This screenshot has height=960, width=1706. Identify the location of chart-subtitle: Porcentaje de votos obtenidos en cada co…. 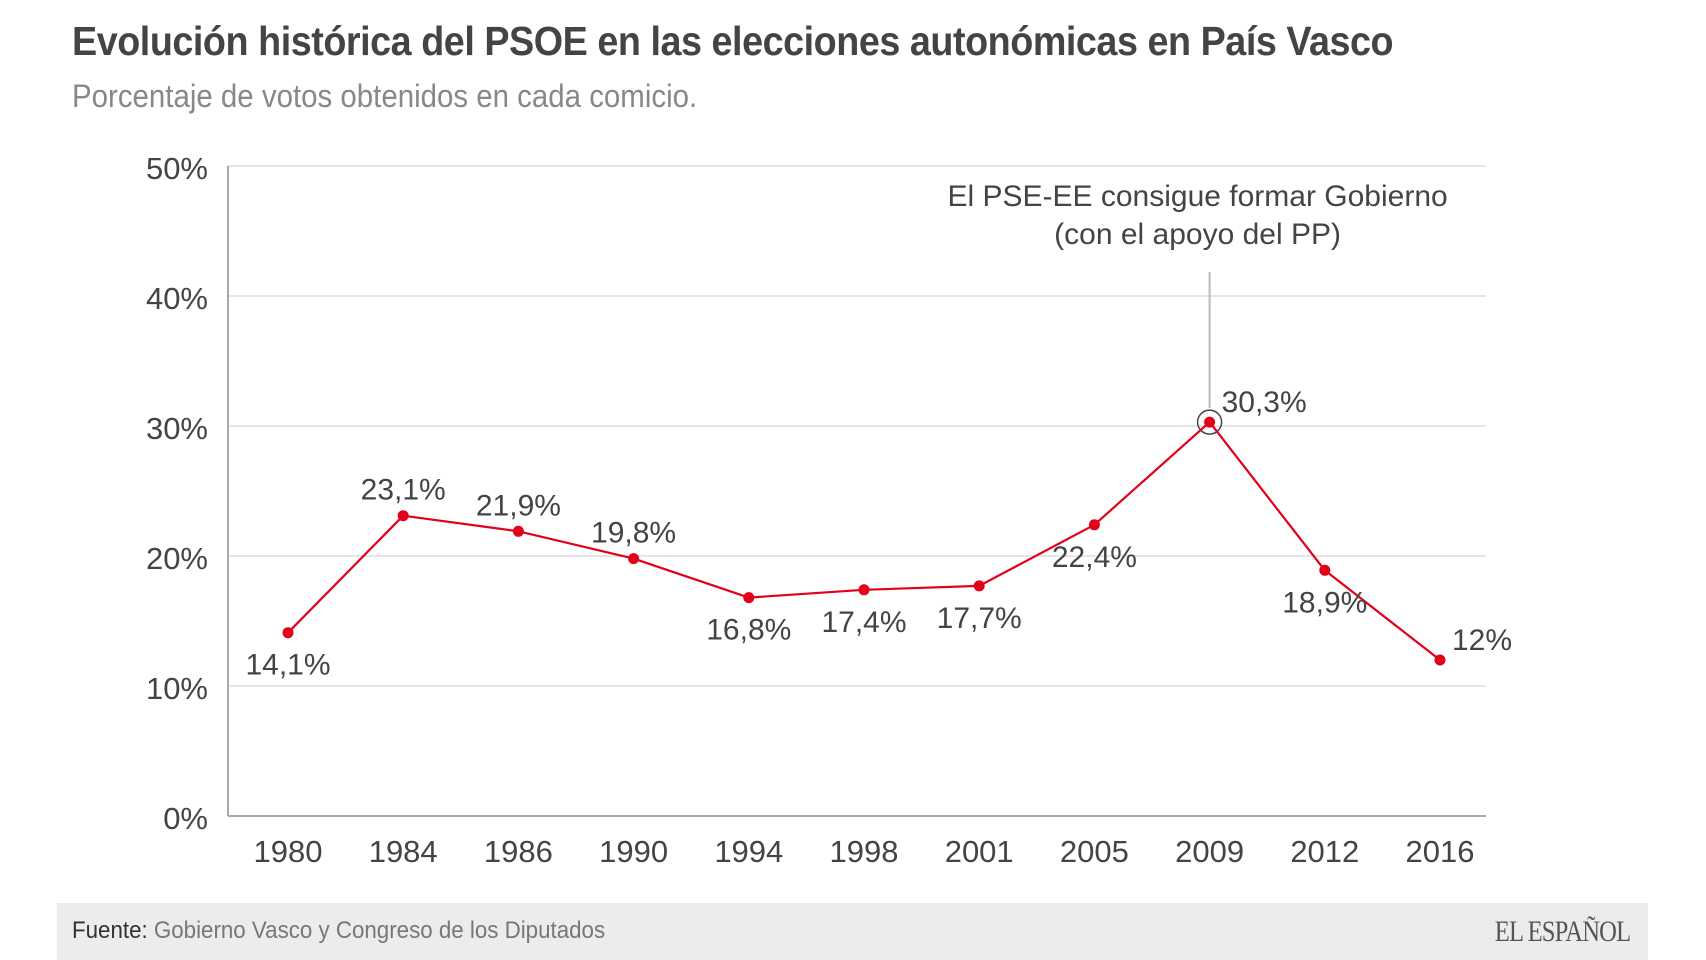
(385, 96).